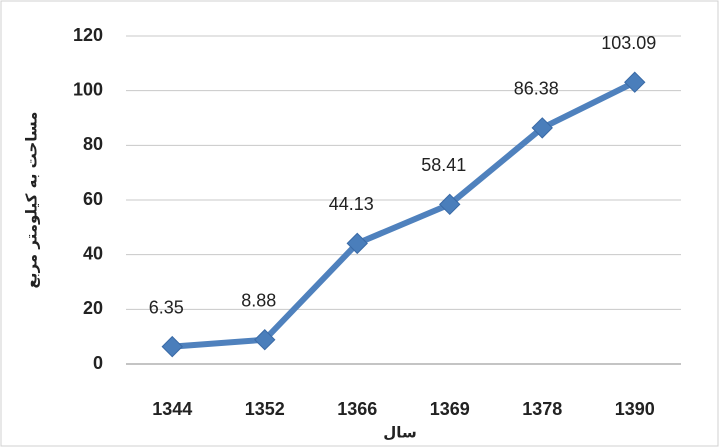  What do you see at coordinates (98, 363) in the screenshot?
I see `y-tick-label: 0` at bounding box center [98, 363].